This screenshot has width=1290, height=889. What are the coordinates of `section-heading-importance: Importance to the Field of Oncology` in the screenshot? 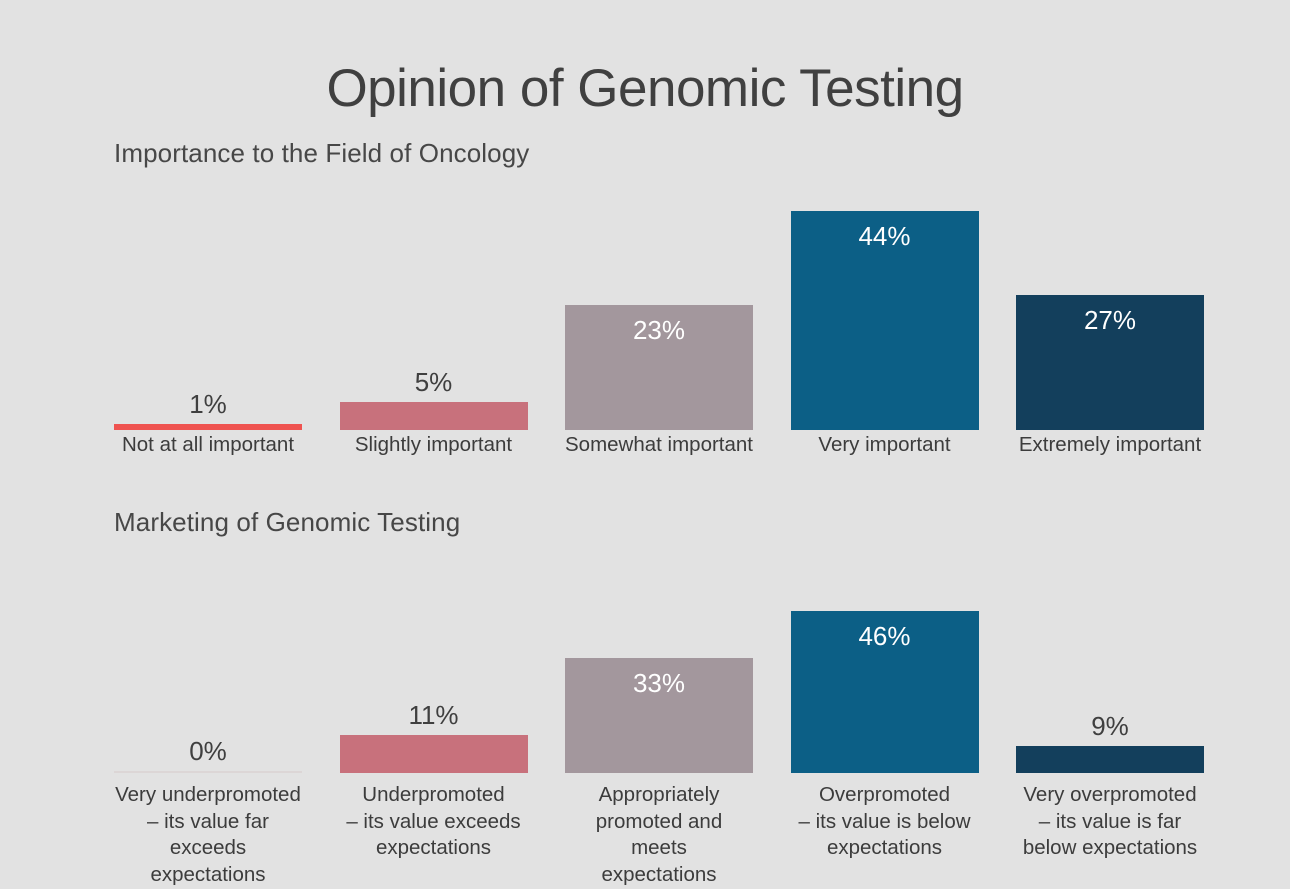 It's located at (322, 153).